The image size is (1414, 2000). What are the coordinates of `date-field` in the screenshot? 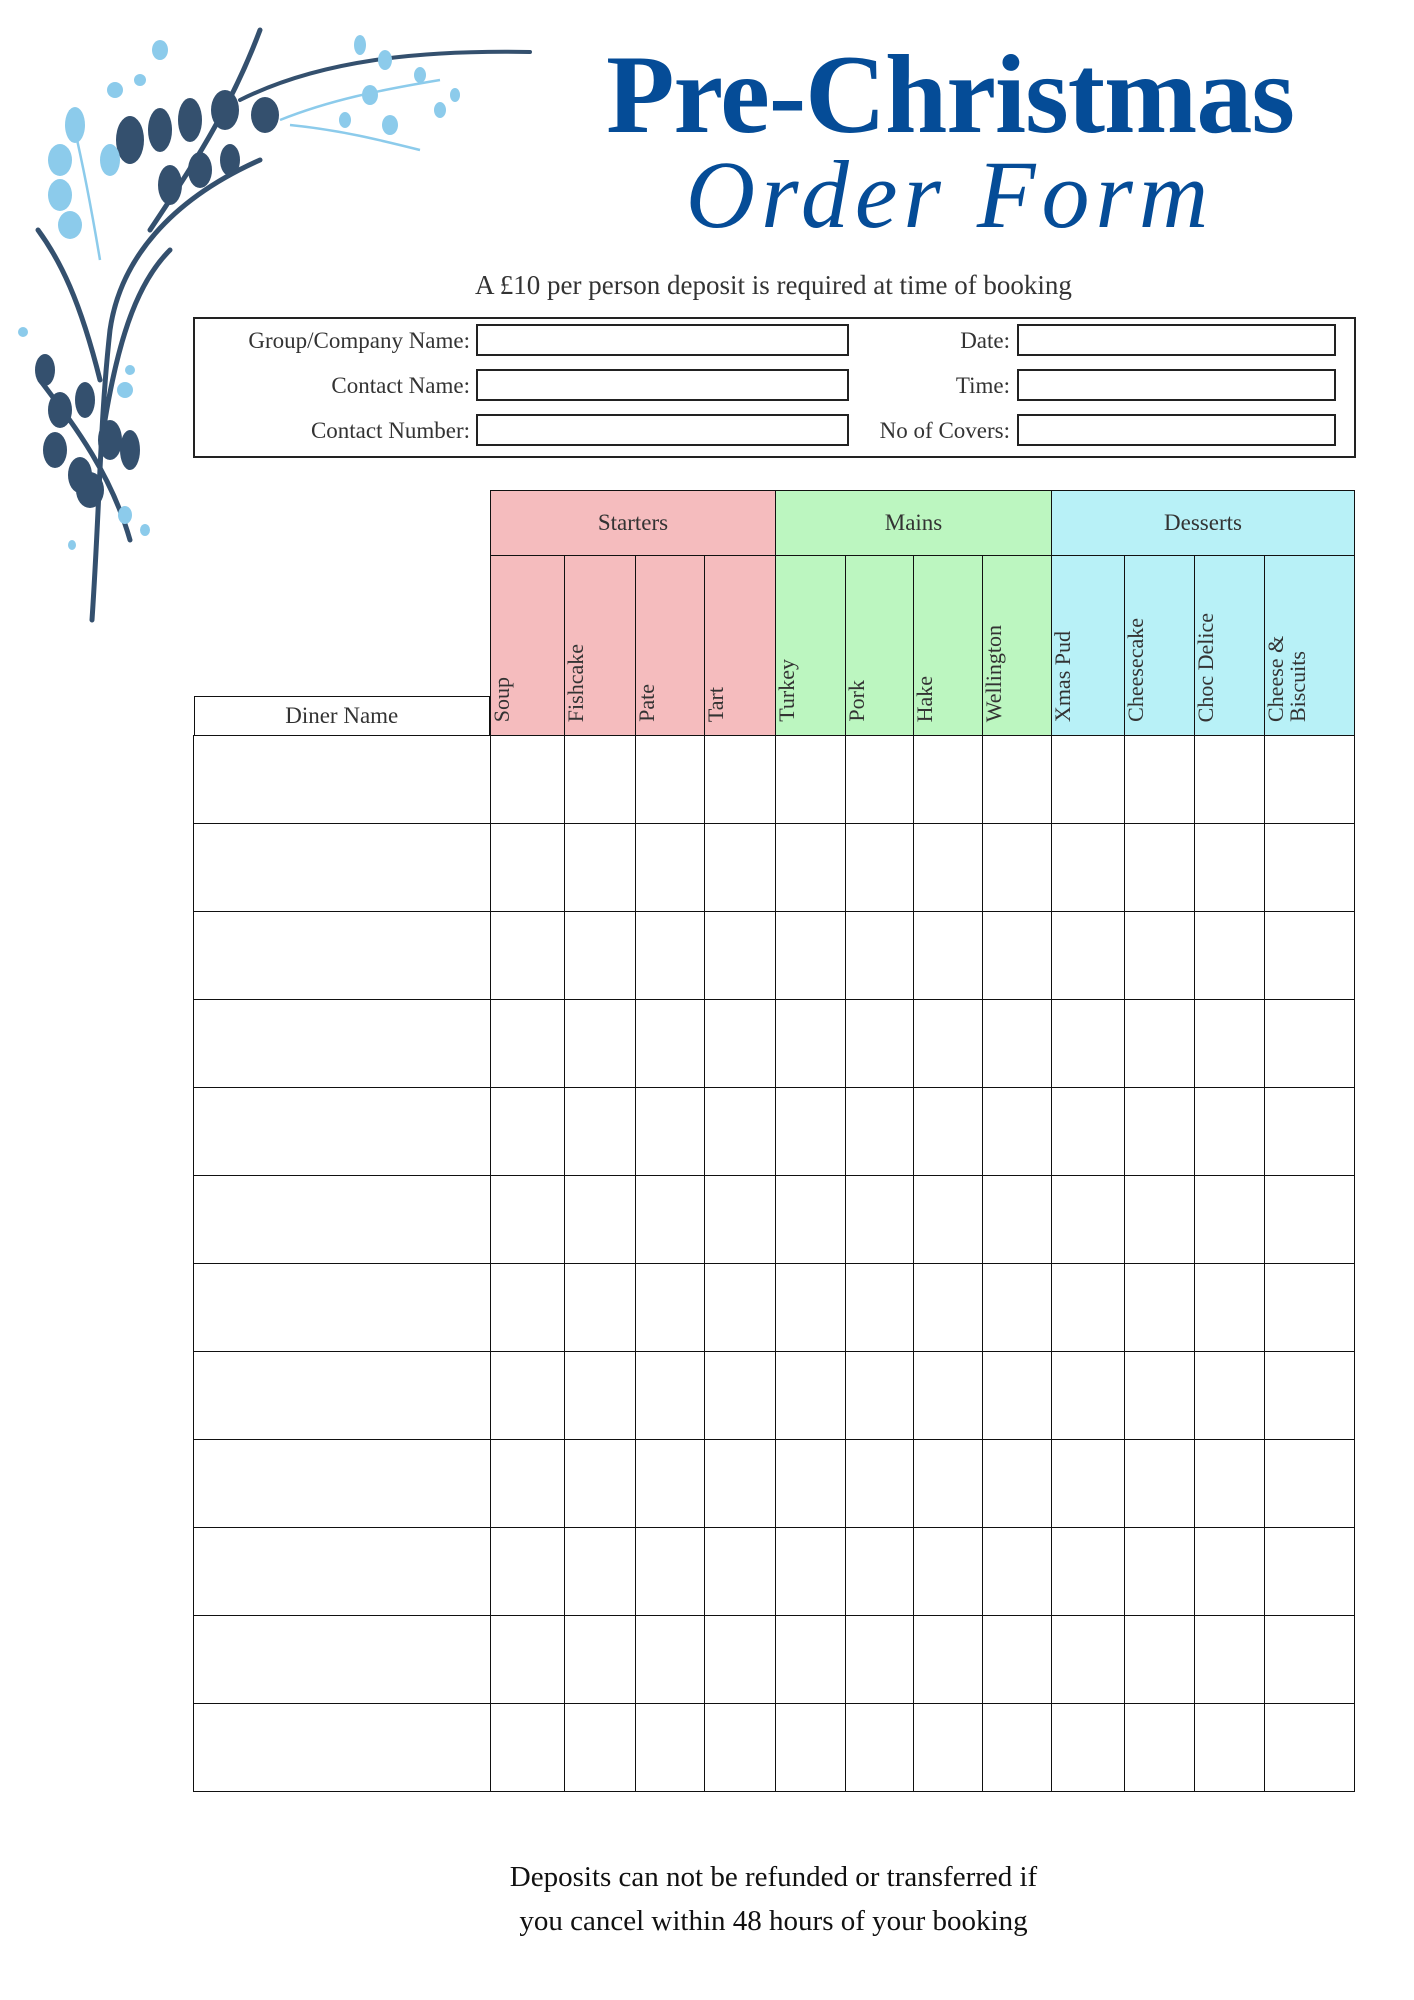 It's located at (1176, 340).